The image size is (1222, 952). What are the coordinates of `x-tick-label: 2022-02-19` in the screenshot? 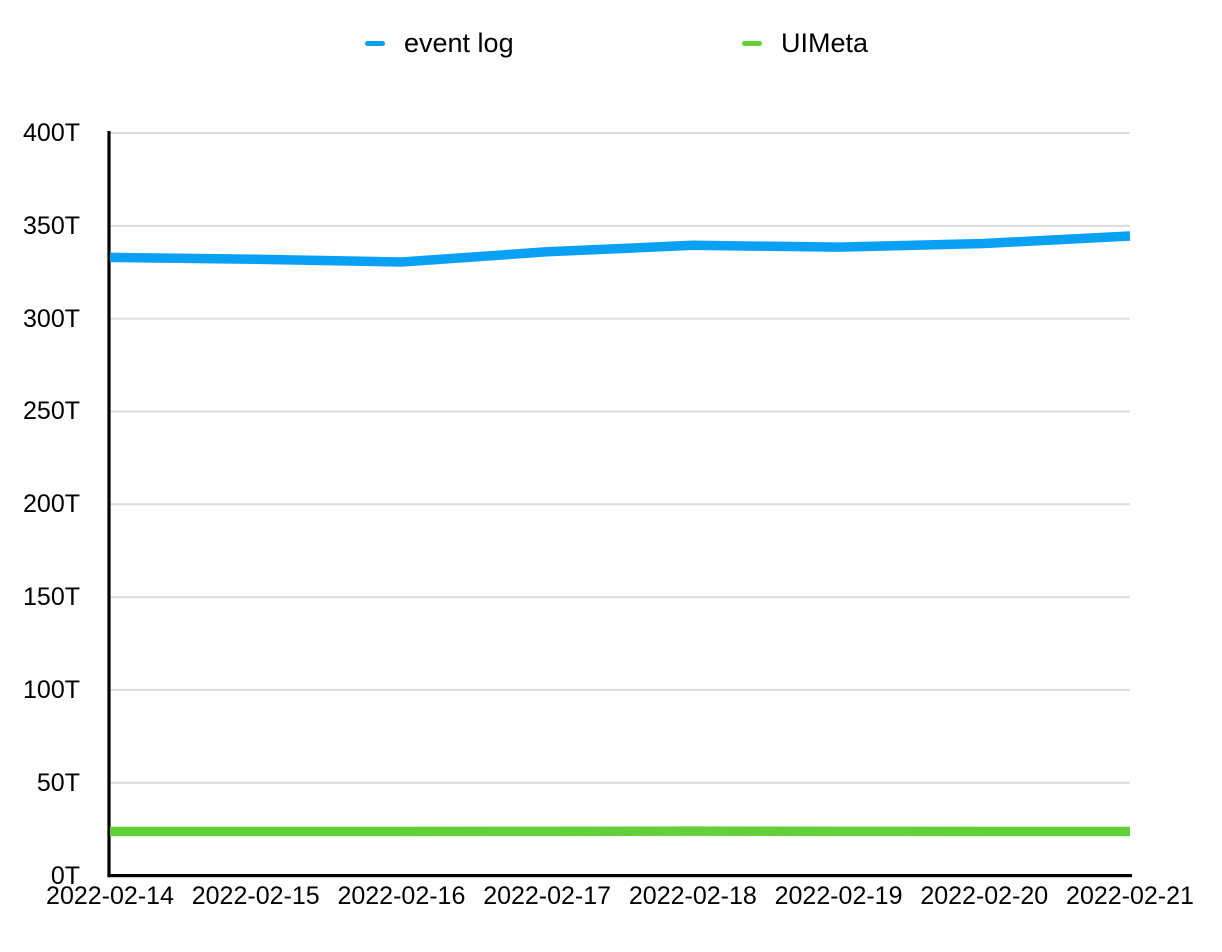 It's located at (838, 896).